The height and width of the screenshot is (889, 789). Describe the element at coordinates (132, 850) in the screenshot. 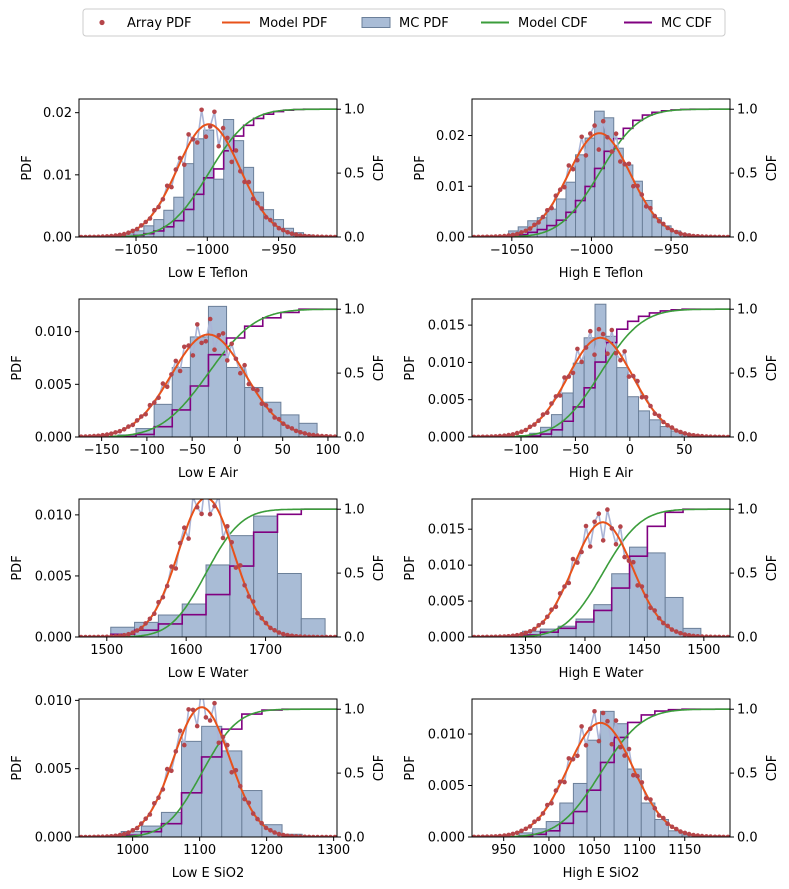

I see `x-tick-label: 1000` at that location.